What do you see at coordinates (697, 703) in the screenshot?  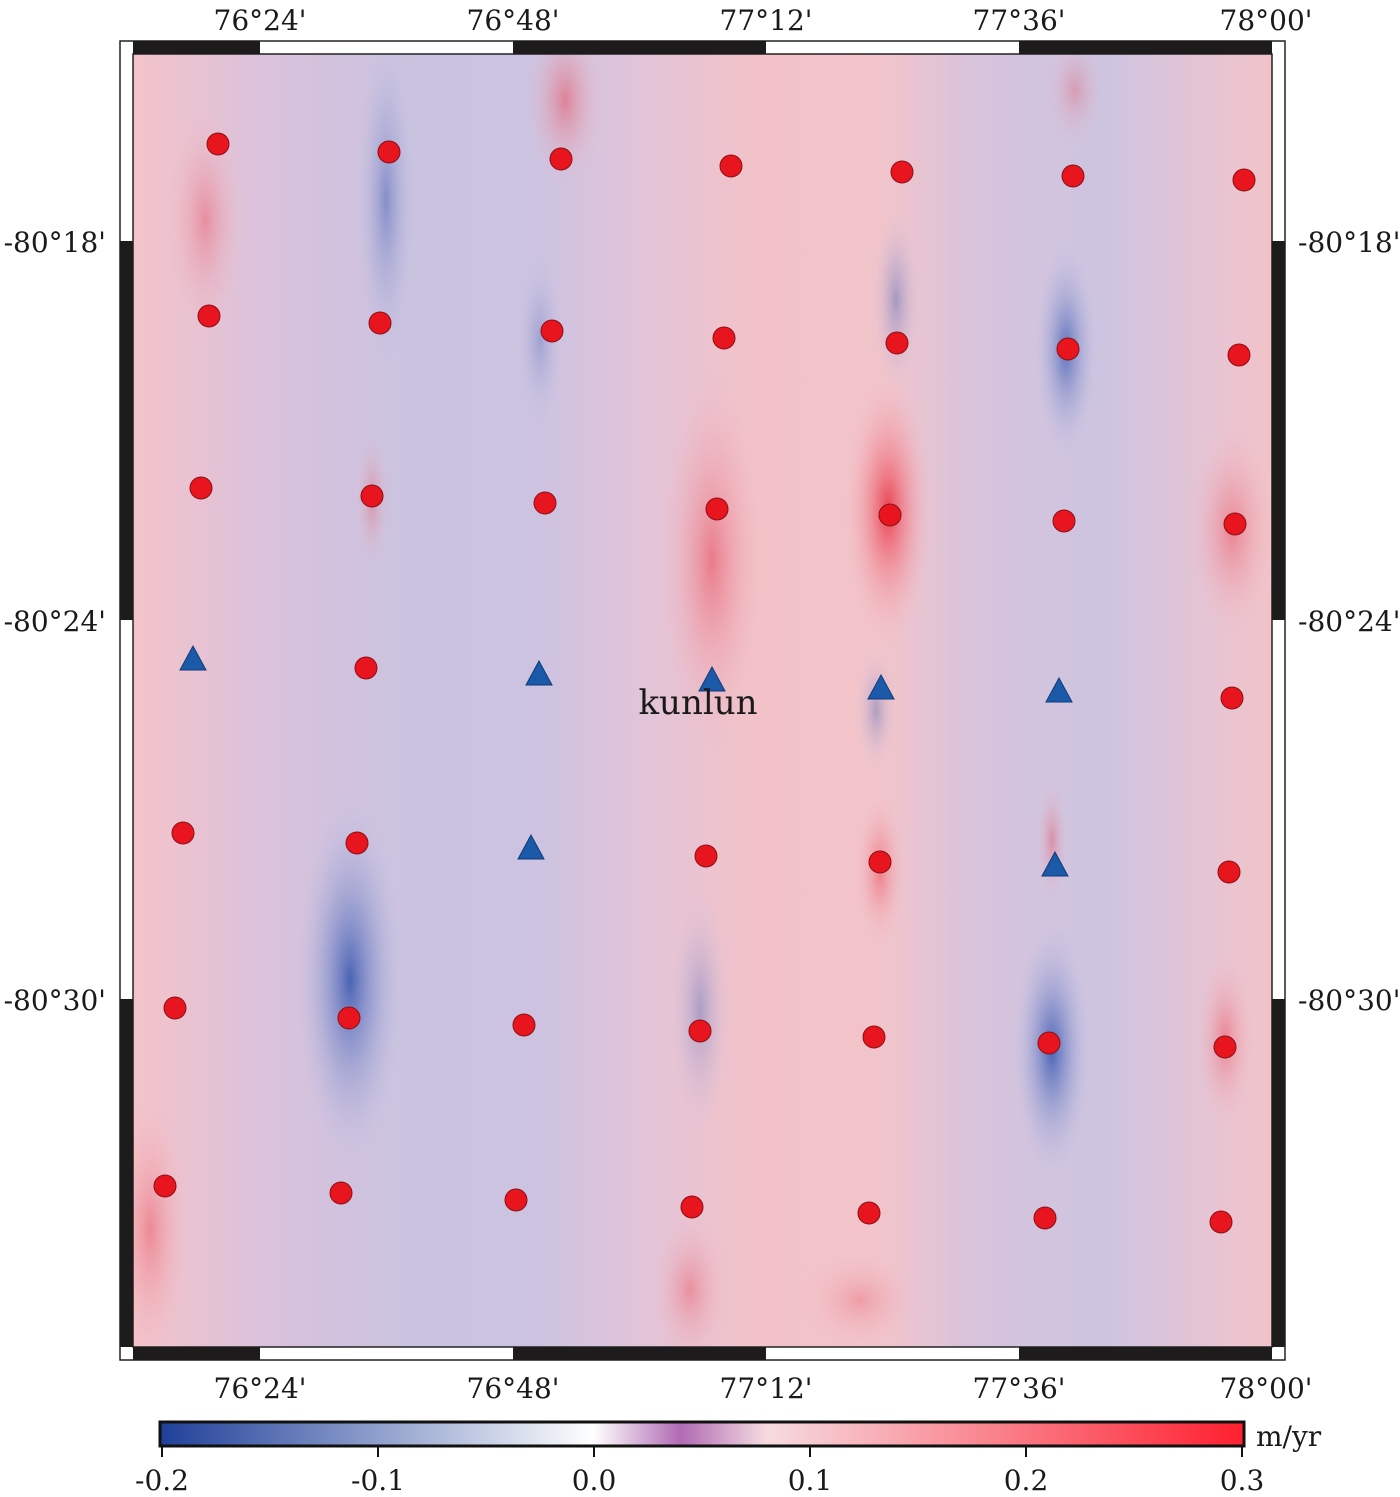 I see `station-label-kunlun: kunlun` at bounding box center [697, 703].